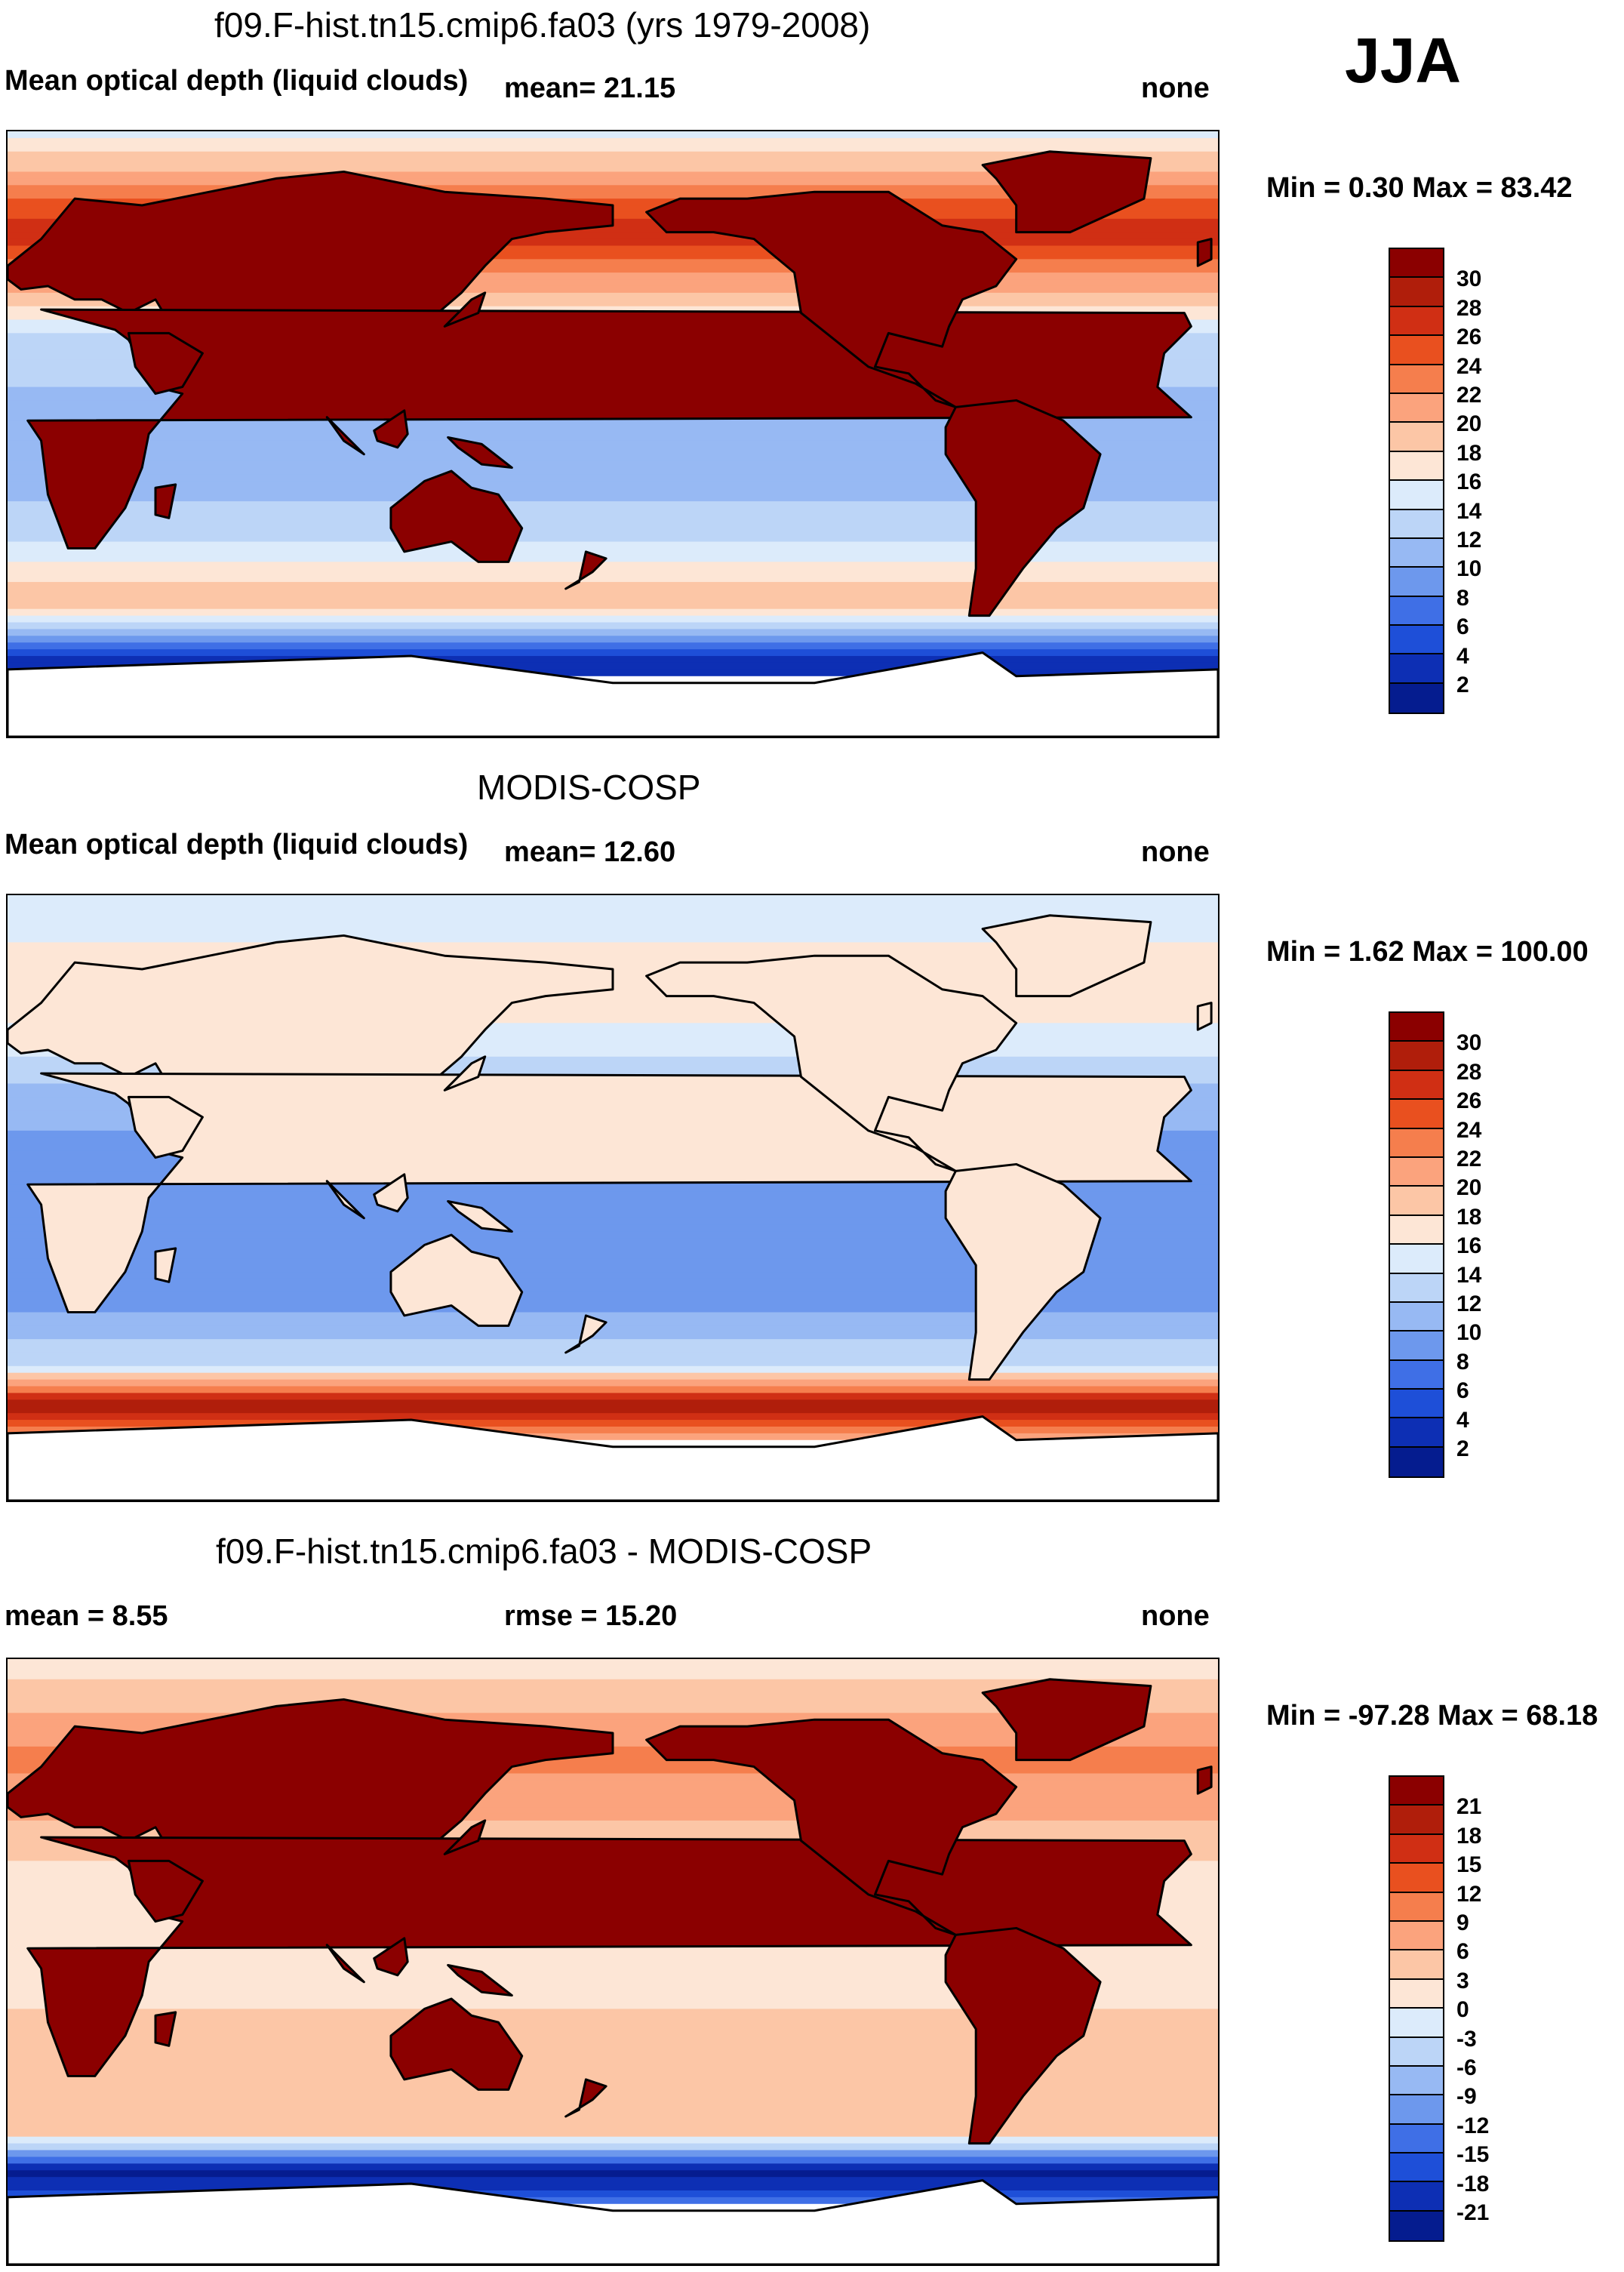 This screenshot has width=1624, height=2272. What do you see at coordinates (86, 1616) in the screenshot?
I see `panel-left-label: mean = 8.55` at bounding box center [86, 1616].